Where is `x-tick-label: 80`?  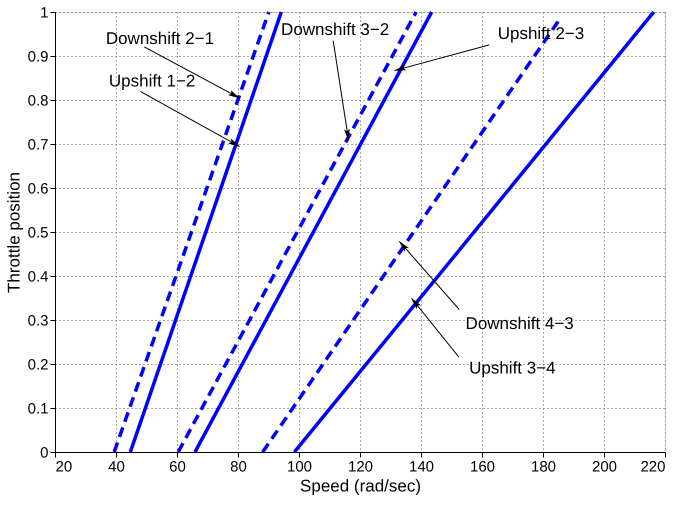
x-tick-label: 80 is located at coordinates (238, 467).